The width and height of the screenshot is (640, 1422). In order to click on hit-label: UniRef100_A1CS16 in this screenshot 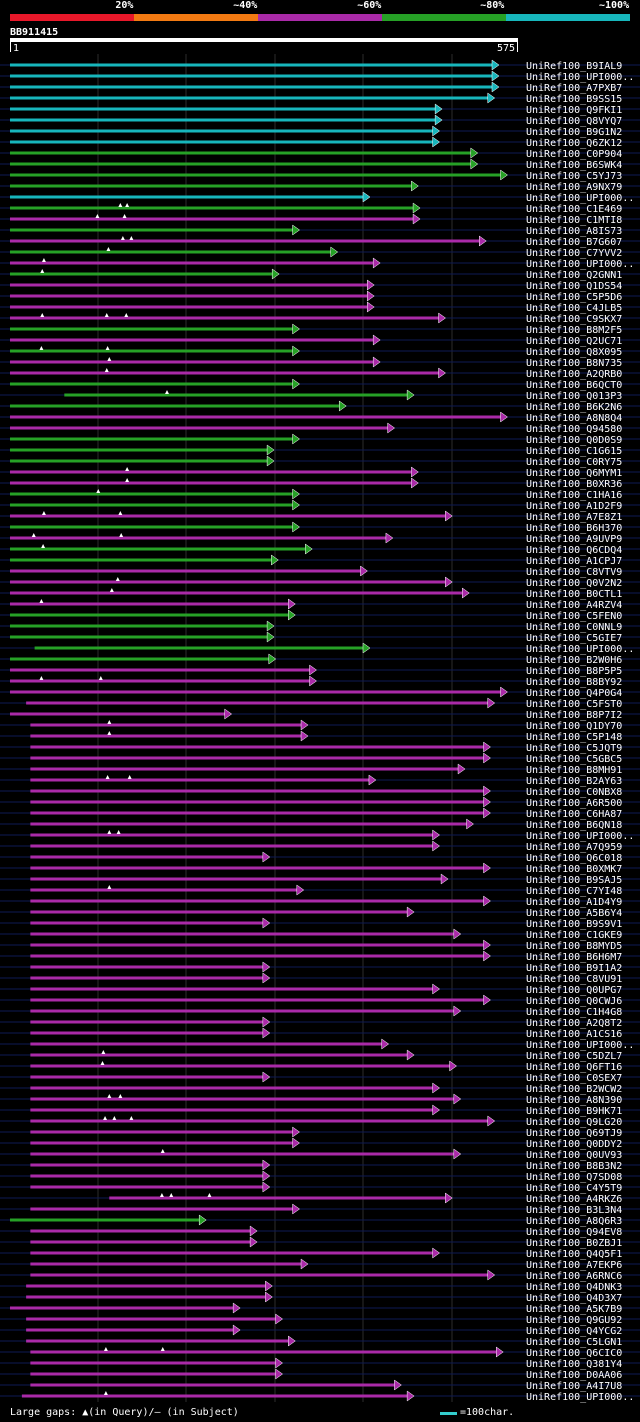, I will do `click(574, 1034)`.